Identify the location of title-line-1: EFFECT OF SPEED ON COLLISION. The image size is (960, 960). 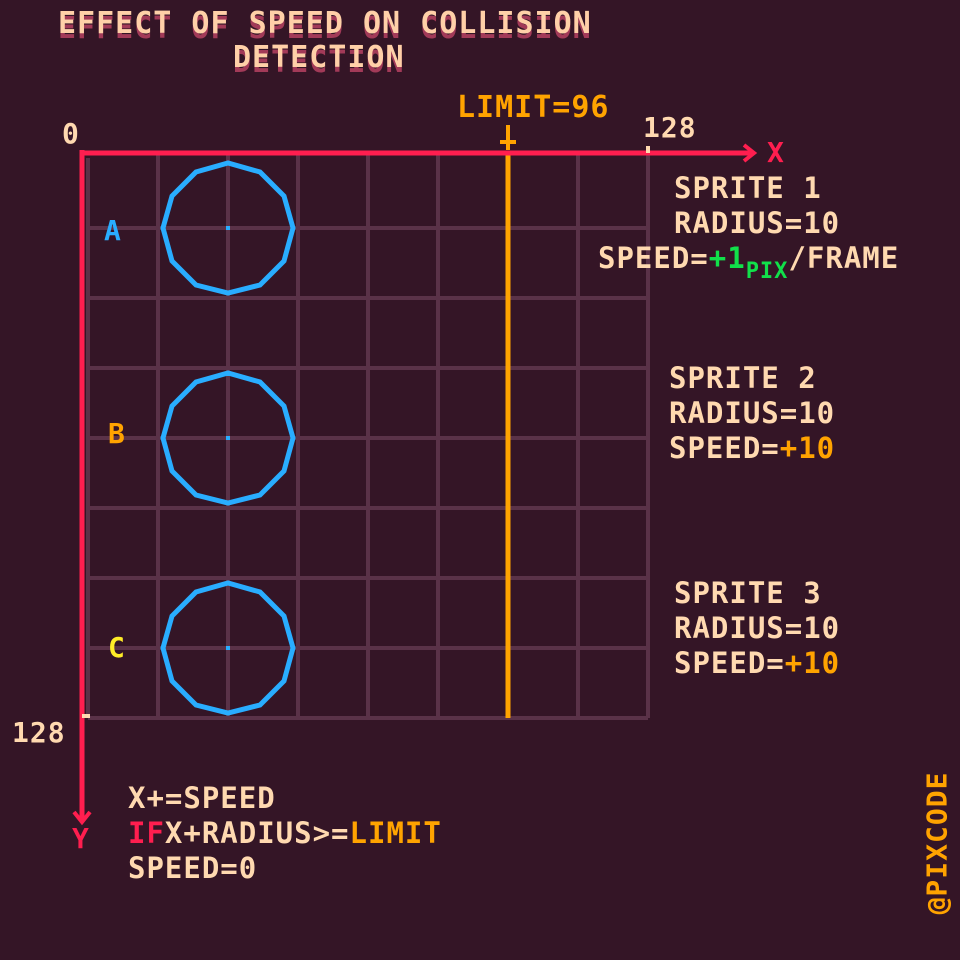
(325, 23).